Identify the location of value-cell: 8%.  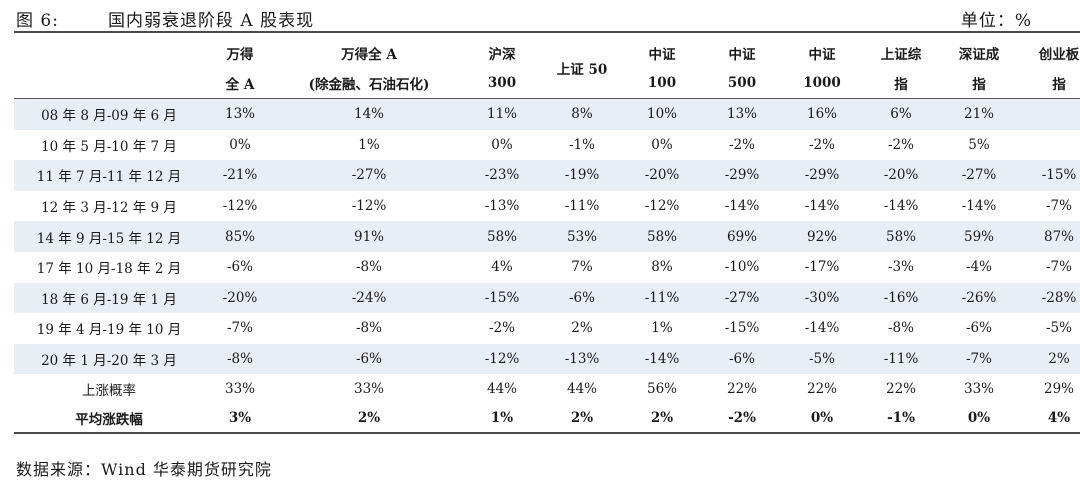
(582, 114).